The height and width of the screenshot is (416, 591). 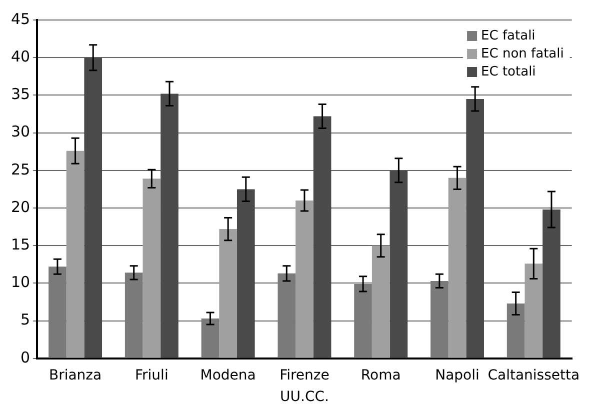 What do you see at coordinates (304, 397) in the screenshot?
I see `x-axis-title: UU.CC.` at bounding box center [304, 397].